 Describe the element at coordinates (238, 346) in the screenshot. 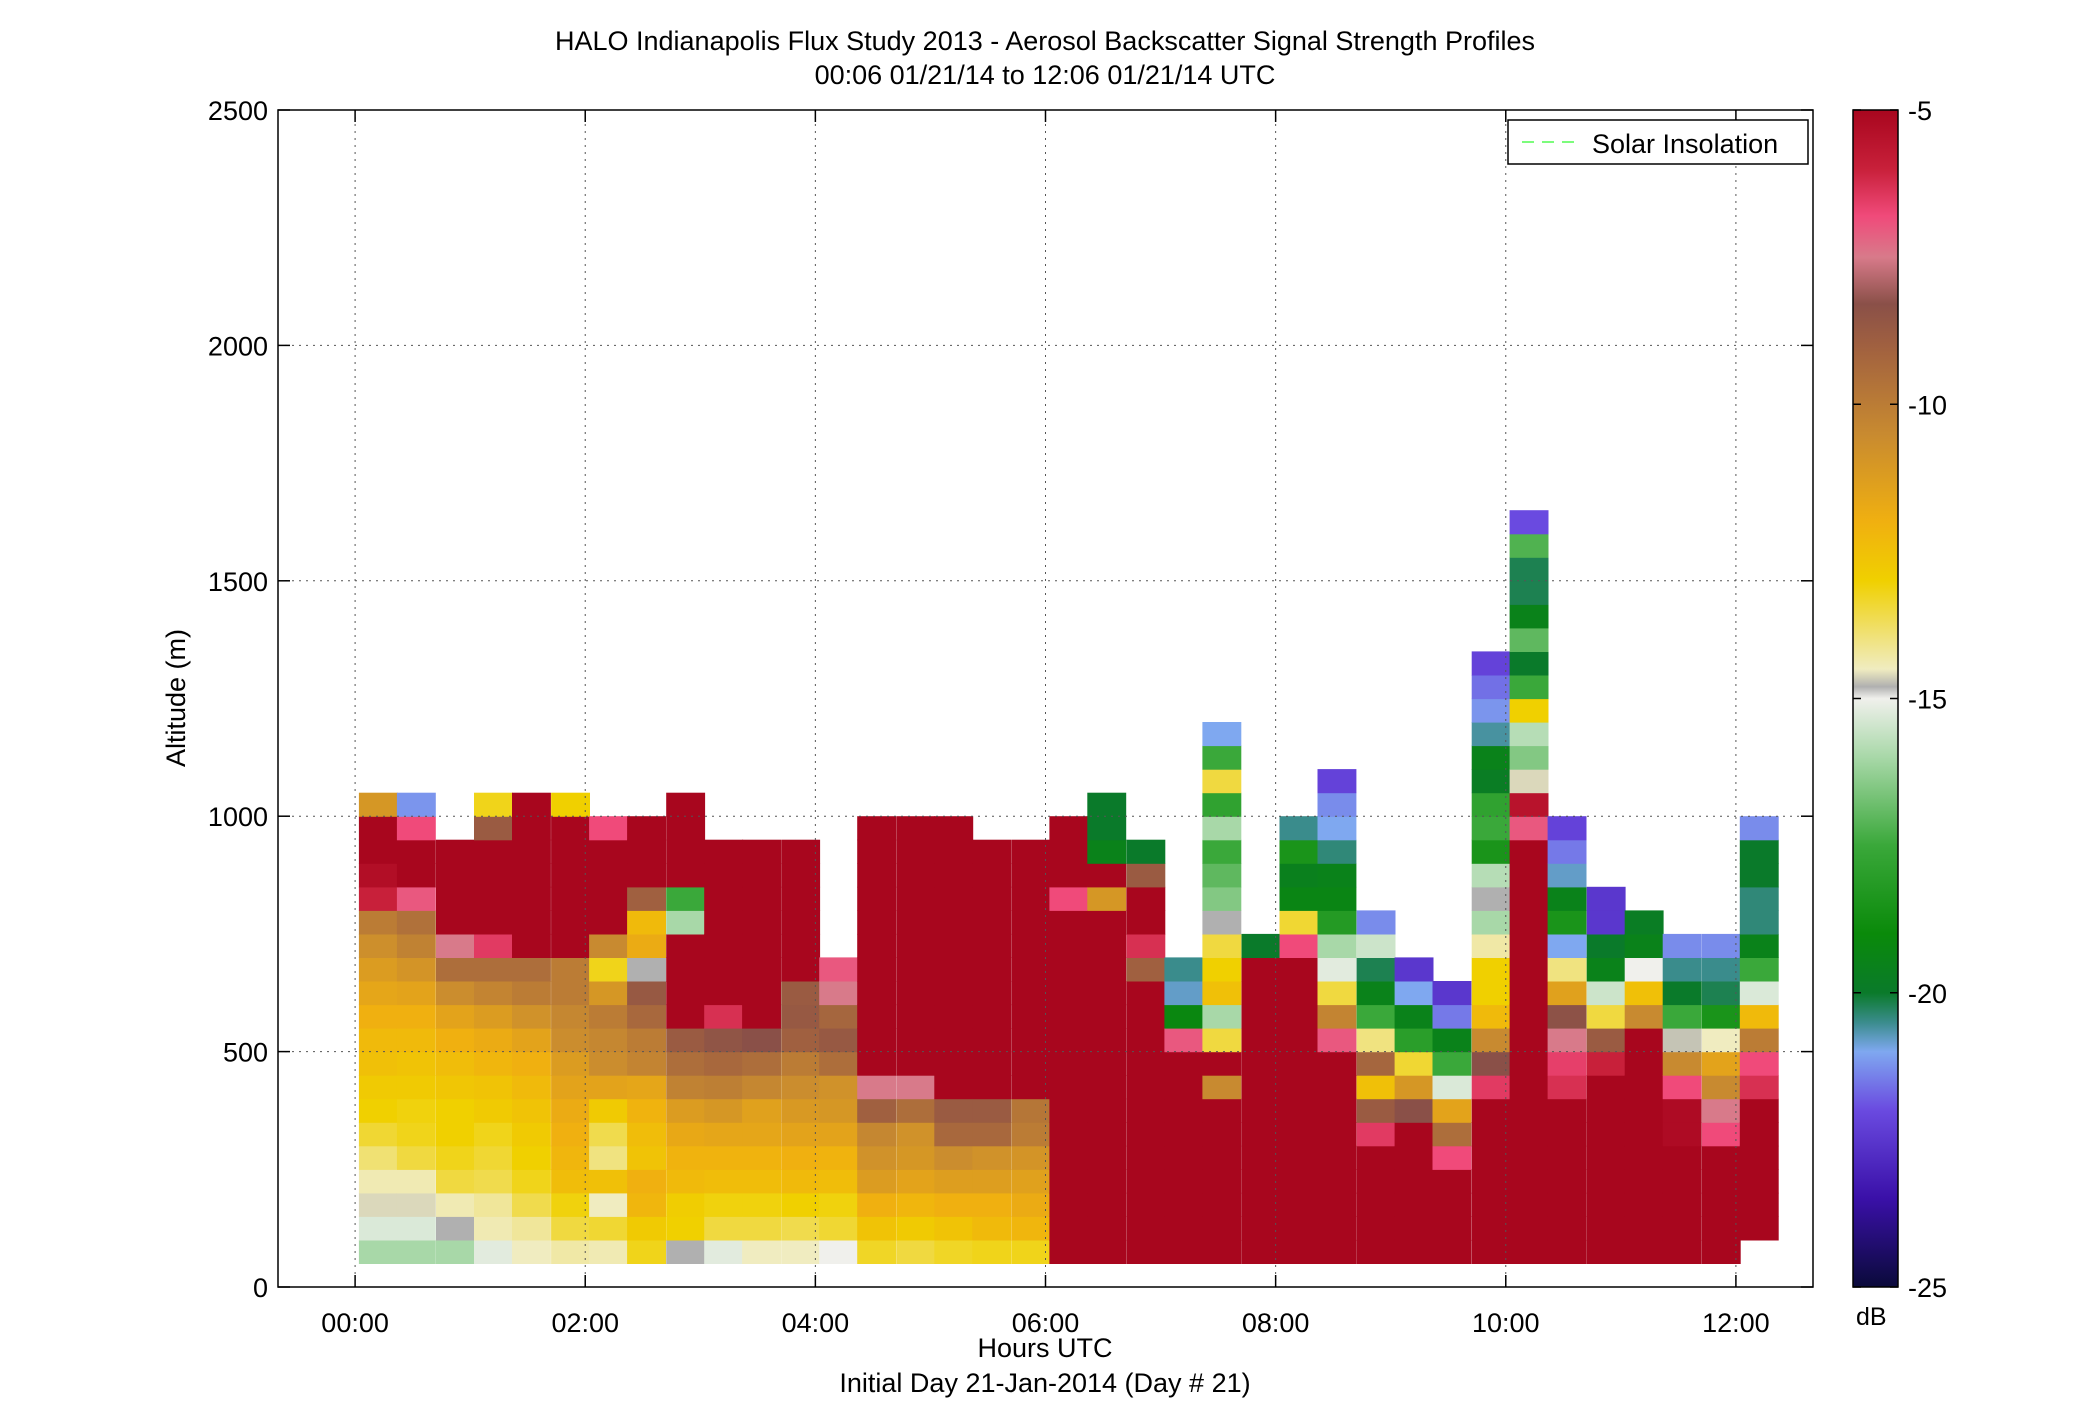

I see `y-tick-label: 2000` at that location.